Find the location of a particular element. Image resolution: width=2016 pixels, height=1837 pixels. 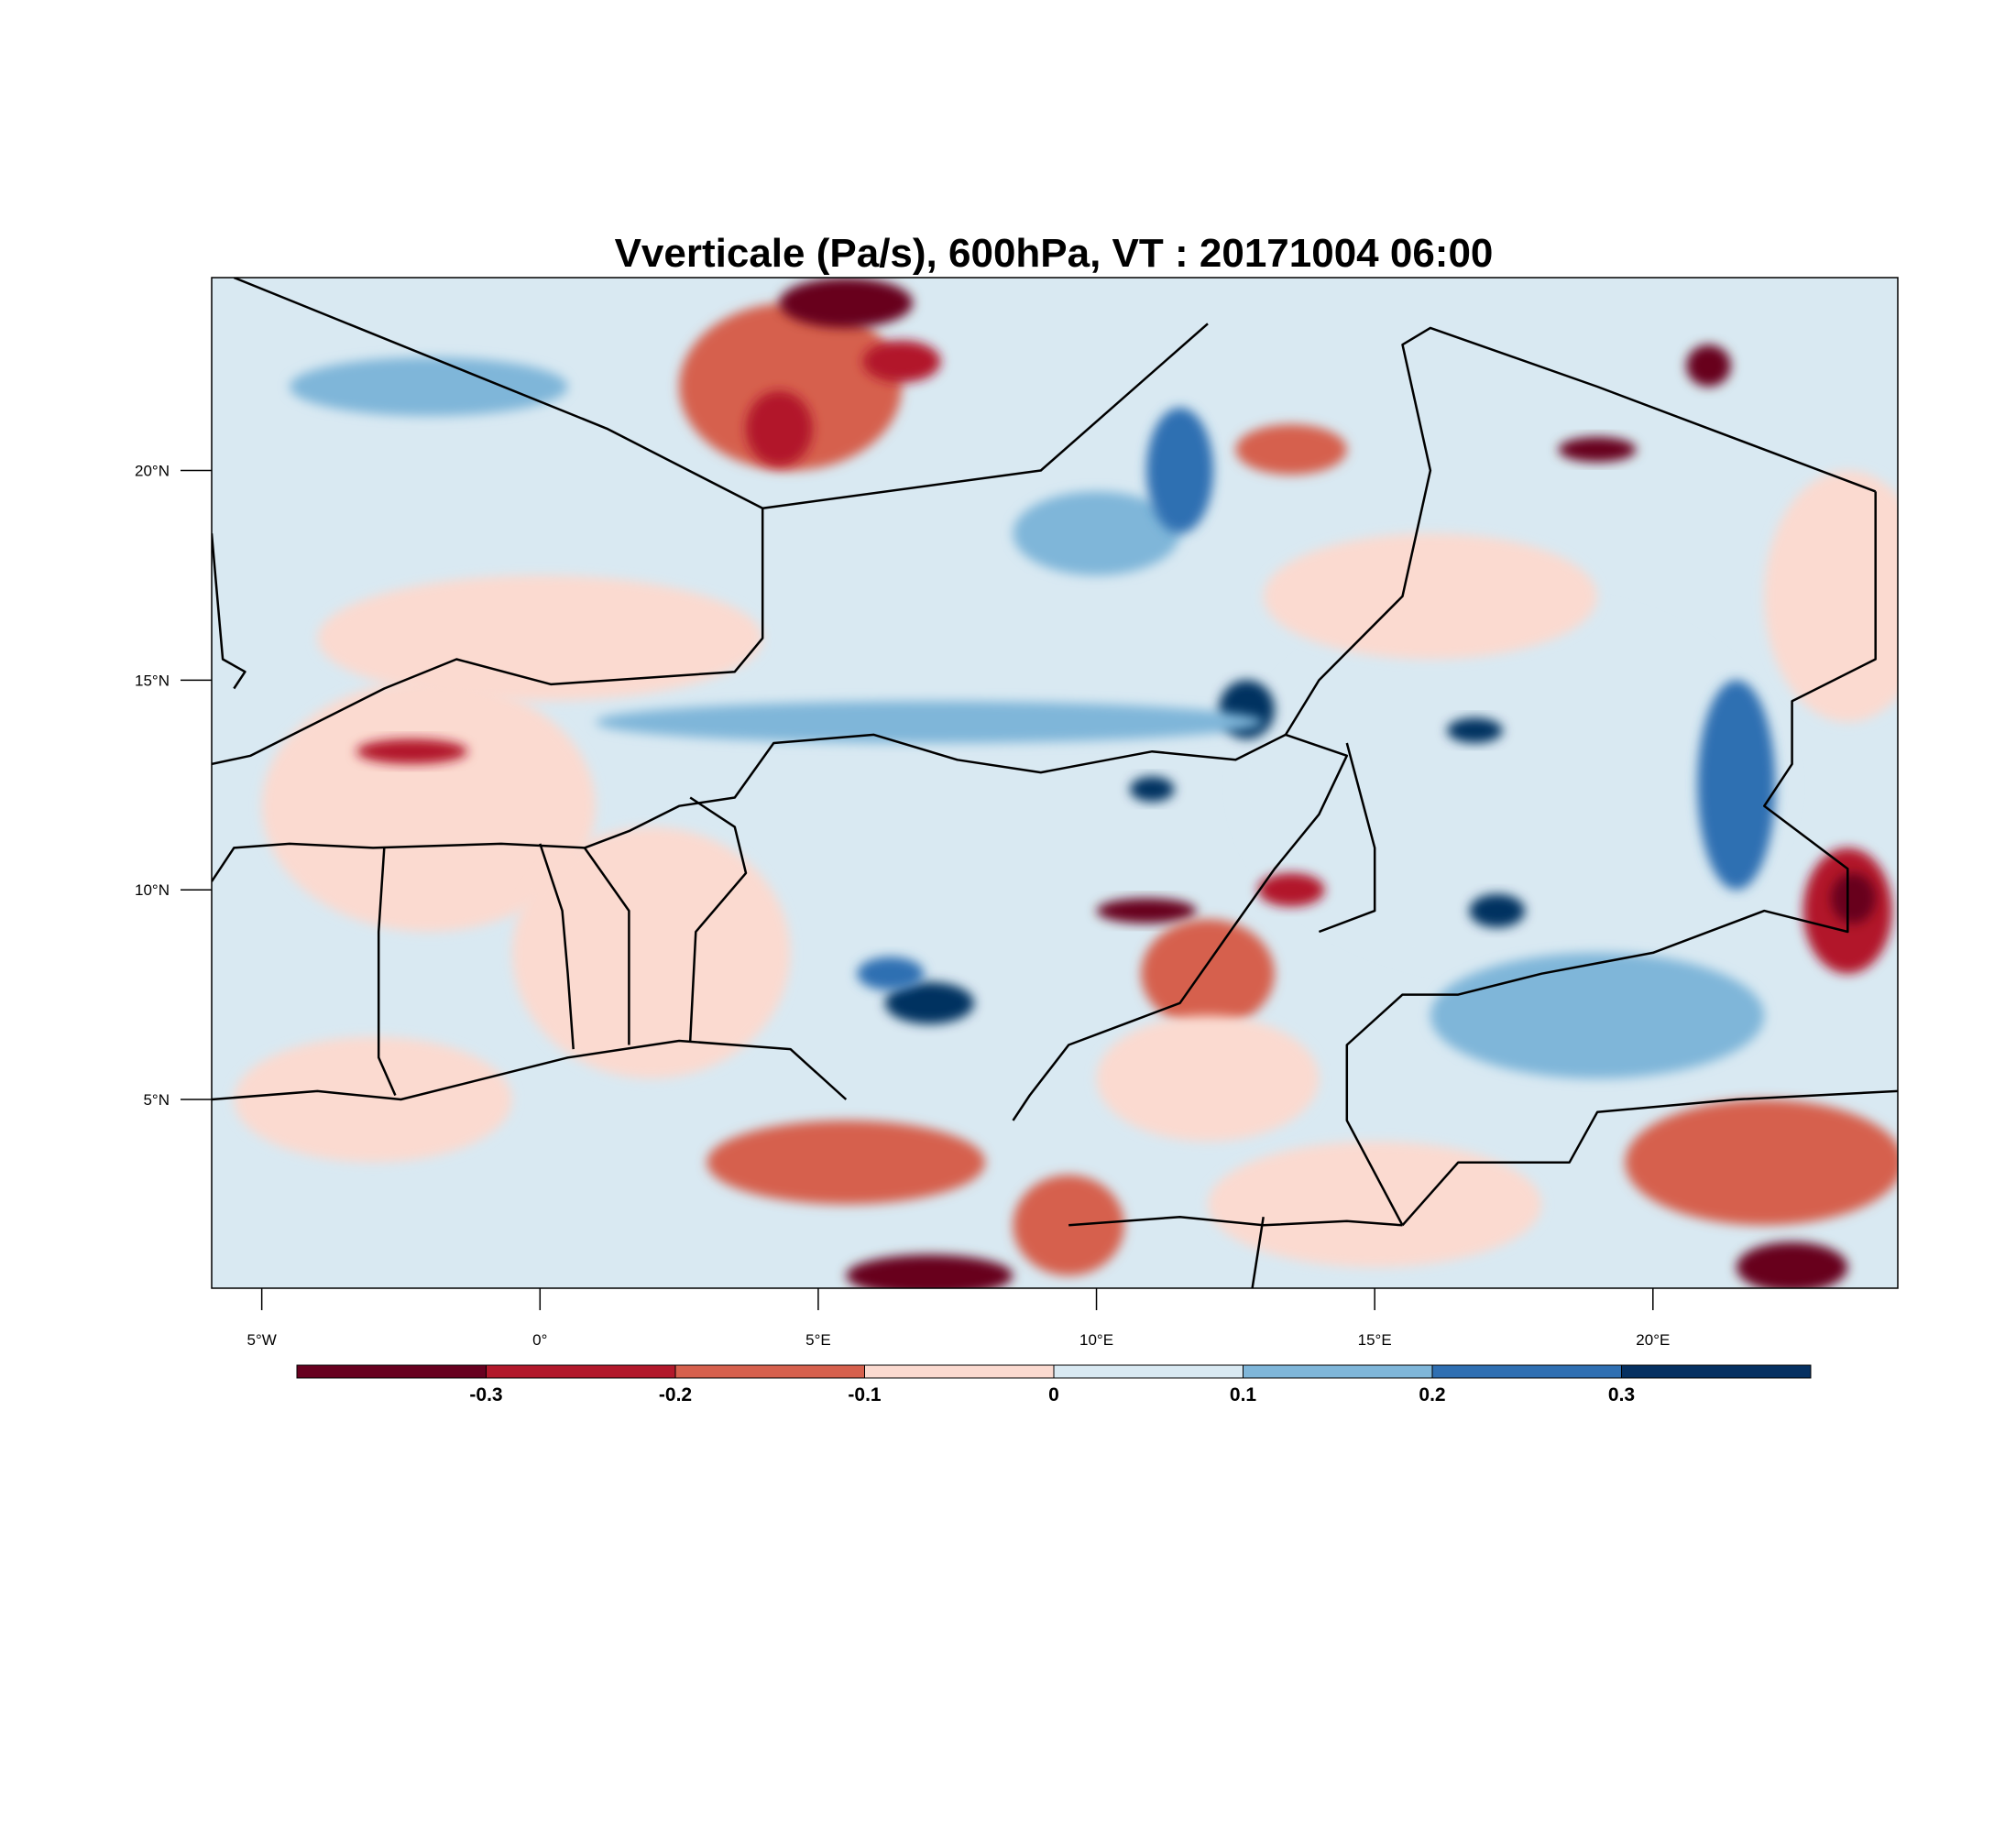

lon-tick-label: 20°E is located at coordinates (1653, 1340).